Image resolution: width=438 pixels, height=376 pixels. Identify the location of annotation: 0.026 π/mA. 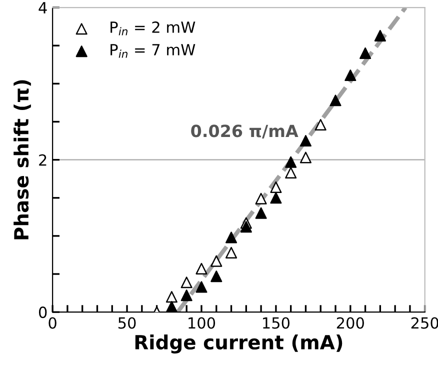
(244, 131).